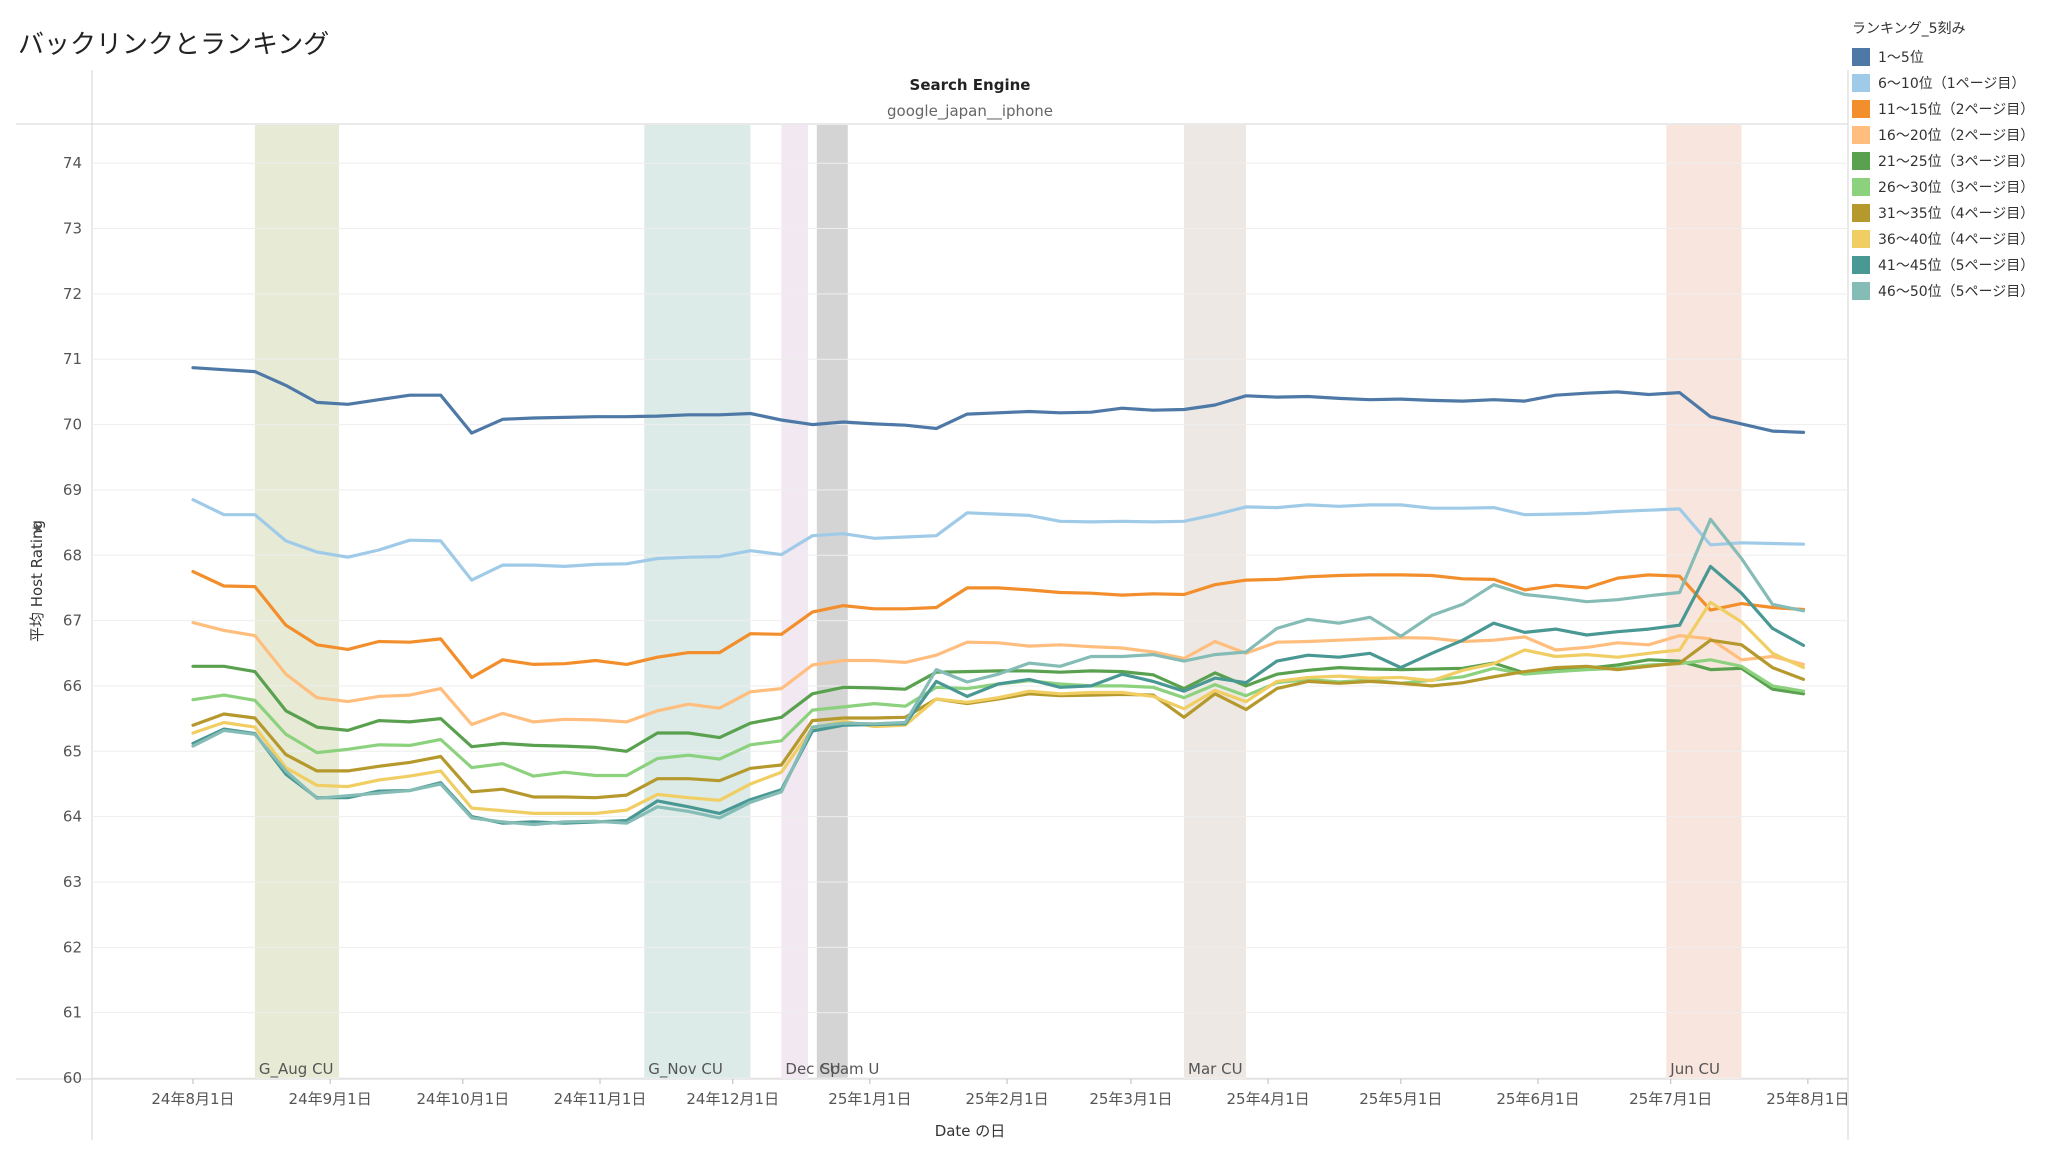  I want to click on legend-label: 16〜20位（2ページ目）, so click(1956, 136).